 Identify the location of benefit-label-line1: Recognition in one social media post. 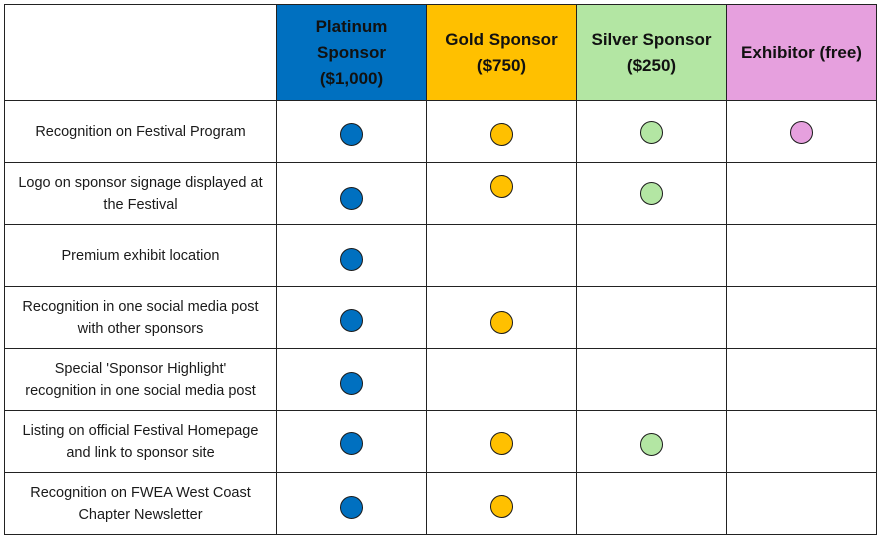
(140, 306).